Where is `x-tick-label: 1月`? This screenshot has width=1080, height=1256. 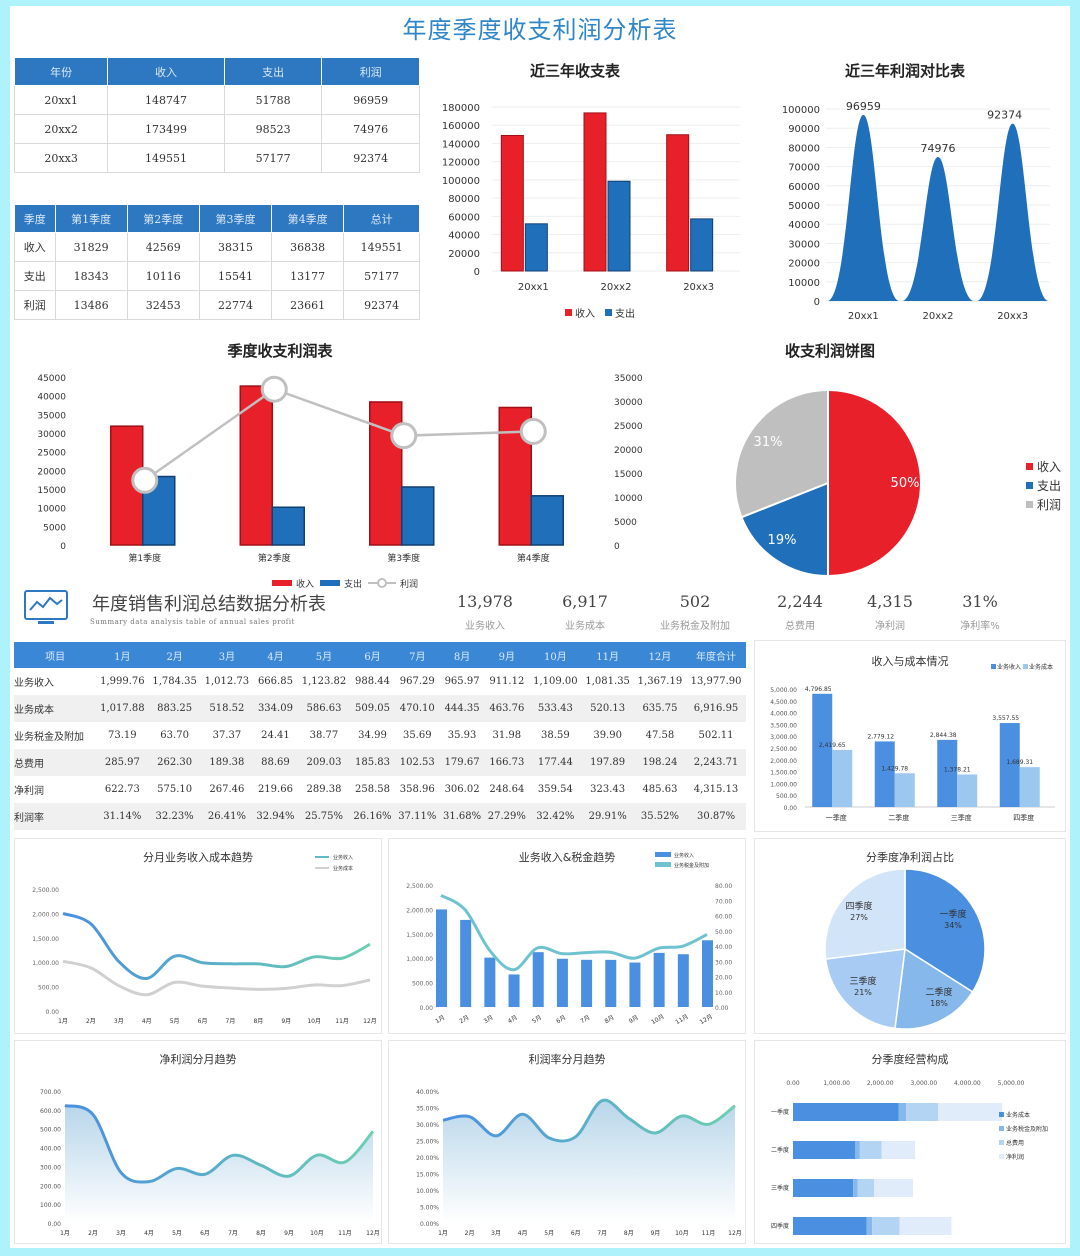
x-tick-label: 1月 is located at coordinates (65, 1233).